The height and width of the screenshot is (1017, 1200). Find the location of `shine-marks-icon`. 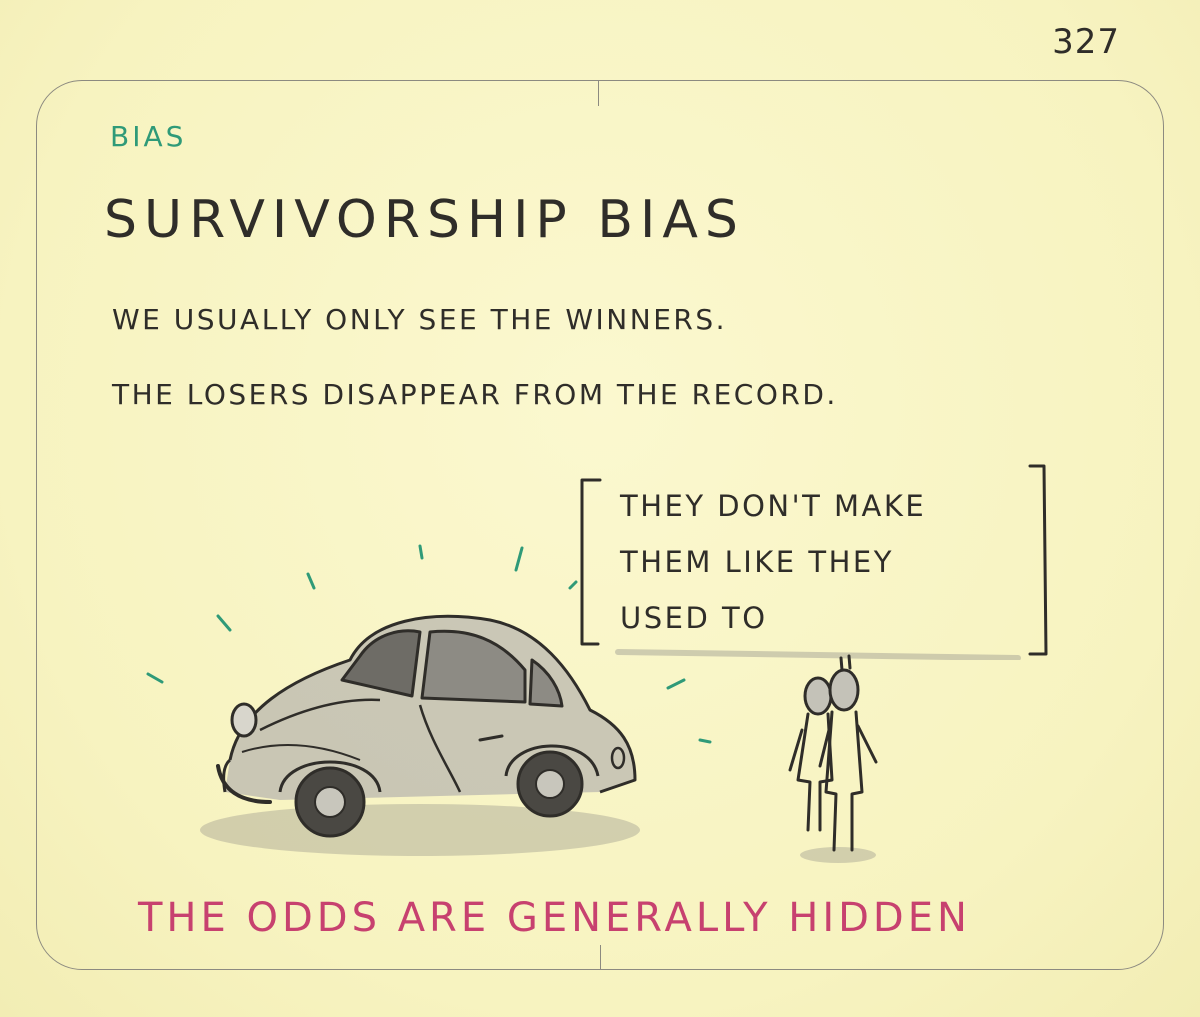

shine-marks-icon is located at coordinates (429, 644).